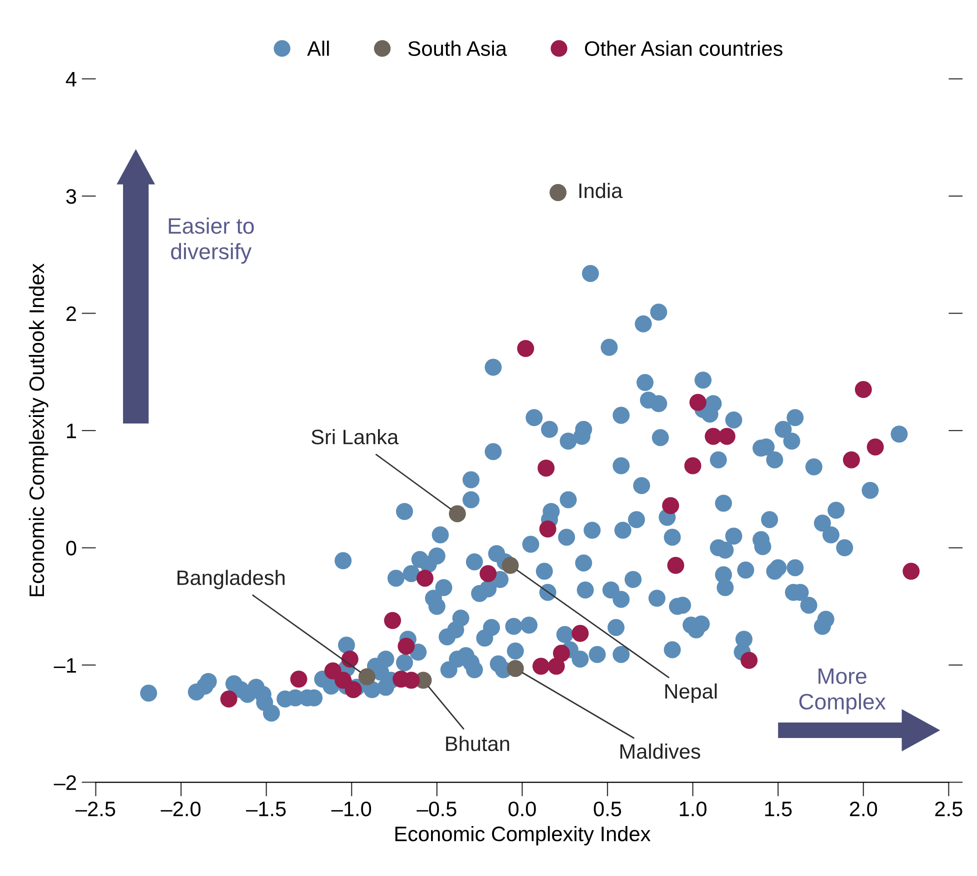 This screenshot has width=977, height=876. Describe the element at coordinates (71, 79) in the screenshot. I see `y-tick-label: 4` at that location.